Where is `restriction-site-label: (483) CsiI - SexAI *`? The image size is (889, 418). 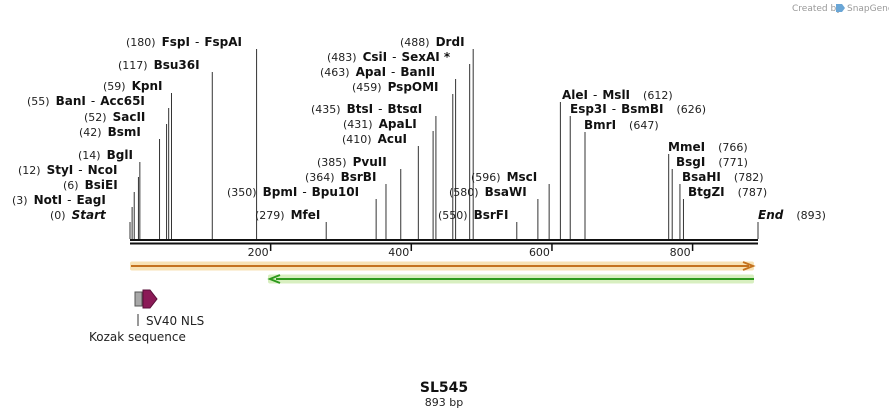
restriction-site-label: (483) CsiI - SexAI * is located at coordinates (389, 57).